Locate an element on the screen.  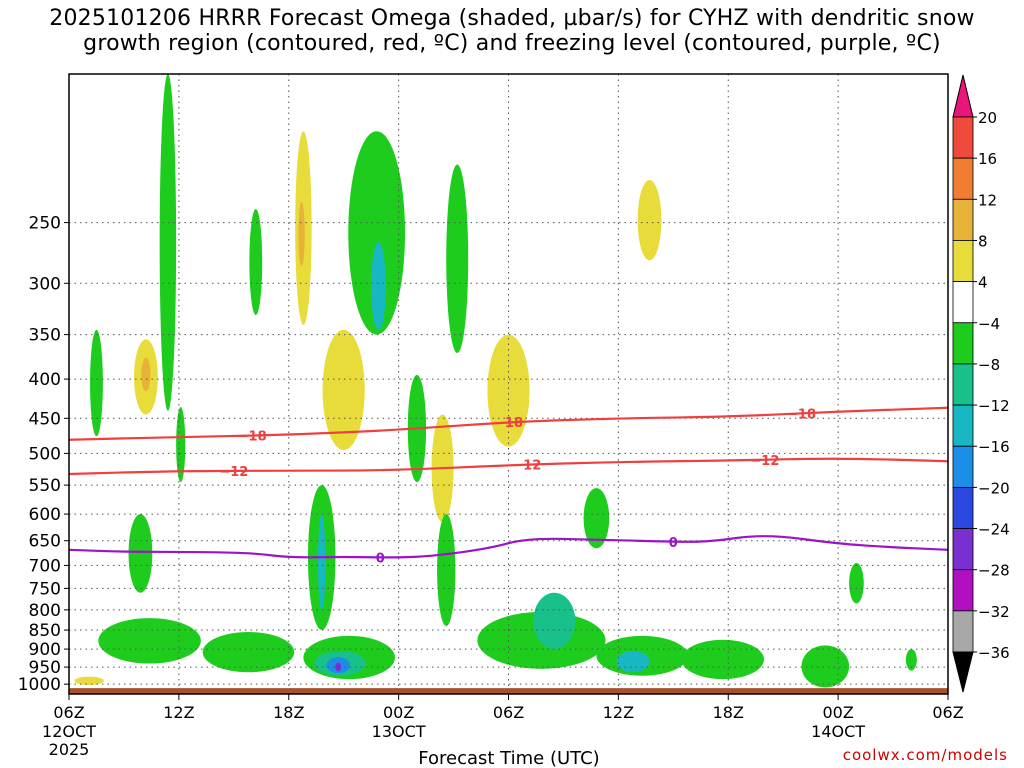
y-tick-label-450: 450 is located at coordinates (45, 419).